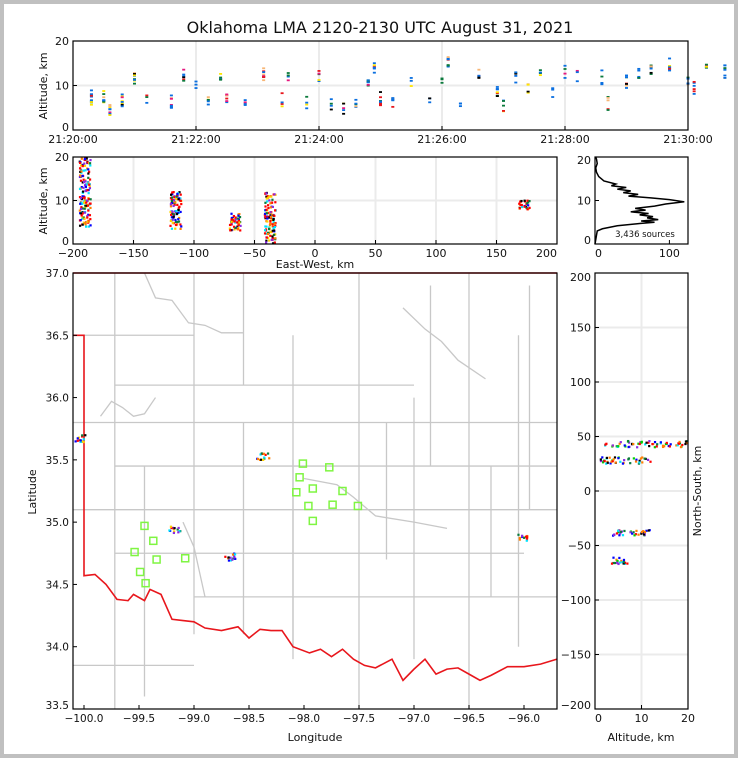 This screenshot has height=758, width=738. What do you see at coordinates (57, 274) in the screenshot?
I see `y-tick-label: 37.0` at bounding box center [57, 274].